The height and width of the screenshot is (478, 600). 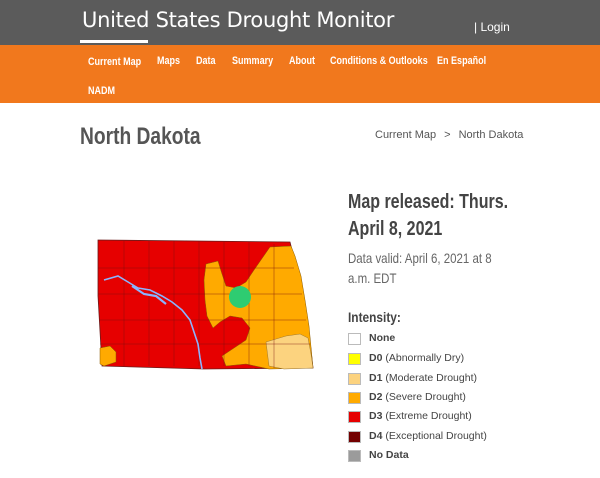 What do you see at coordinates (376, 378) in the screenshot?
I see `legend-code: D1` at bounding box center [376, 378].